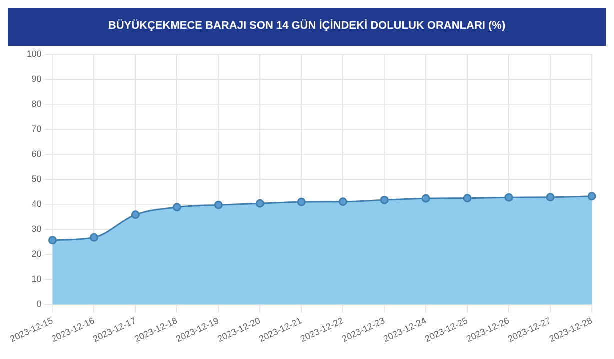 Image resolution: width=614 pixels, height=359 pixels. I want to click on y-tick-label: 60, so click(37, 154).